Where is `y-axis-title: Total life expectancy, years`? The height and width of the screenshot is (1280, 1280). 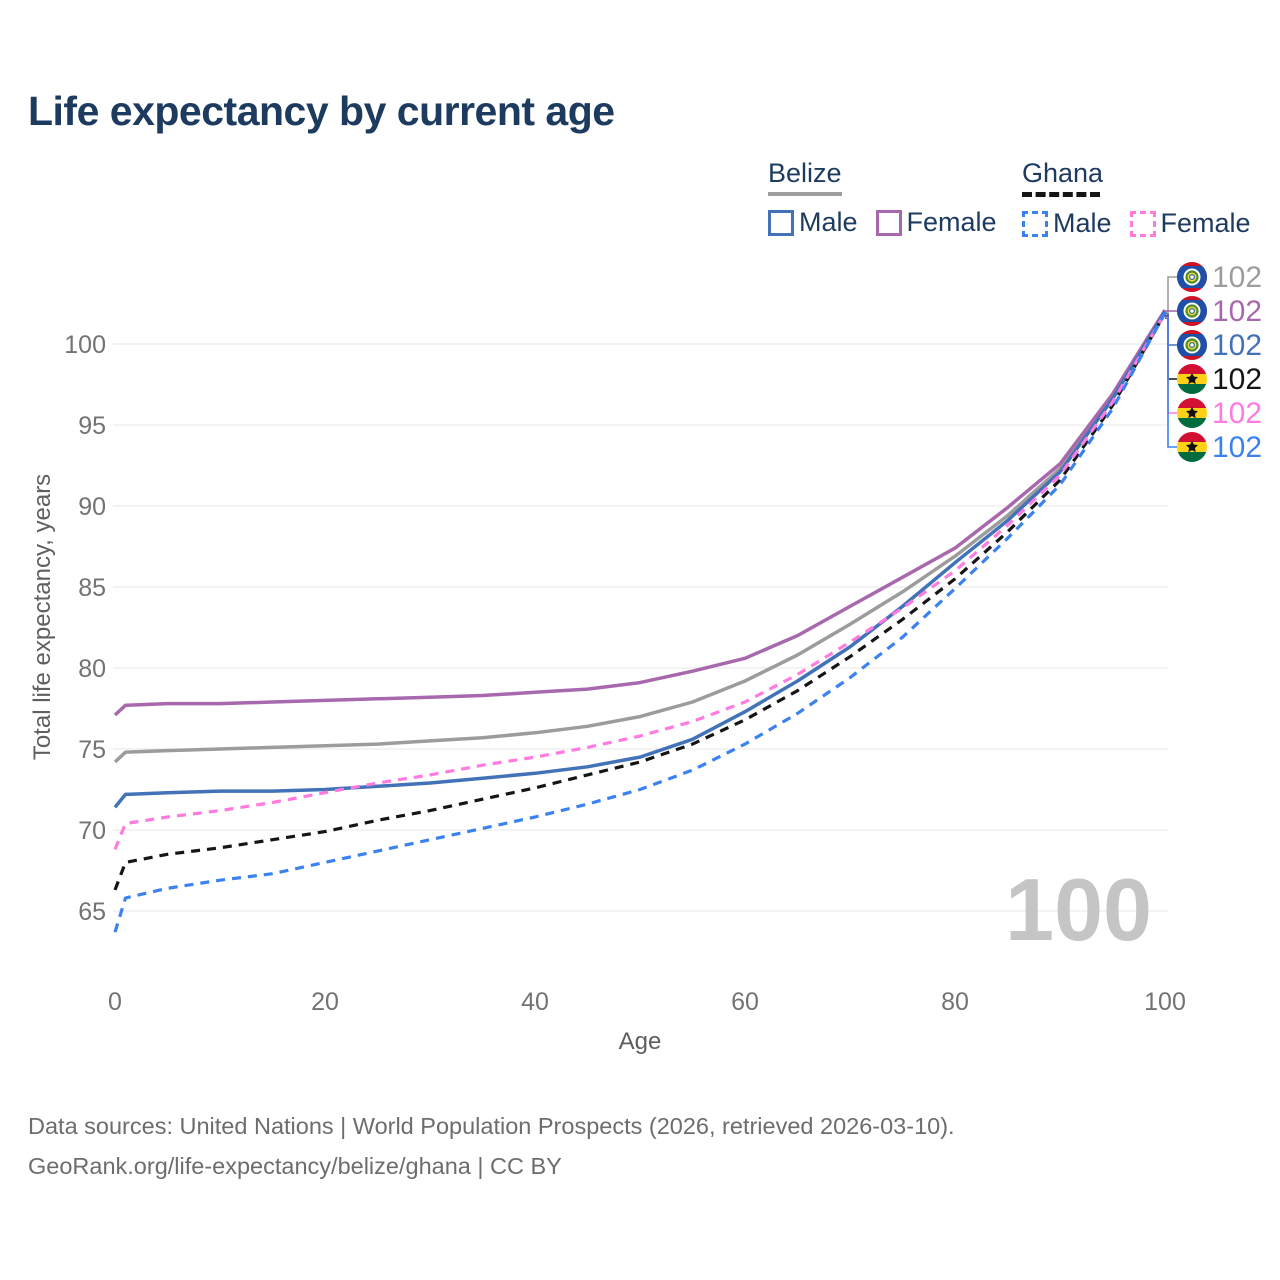 y-axis-title: Total life expectancy, years is located at coordinates (42, 617).